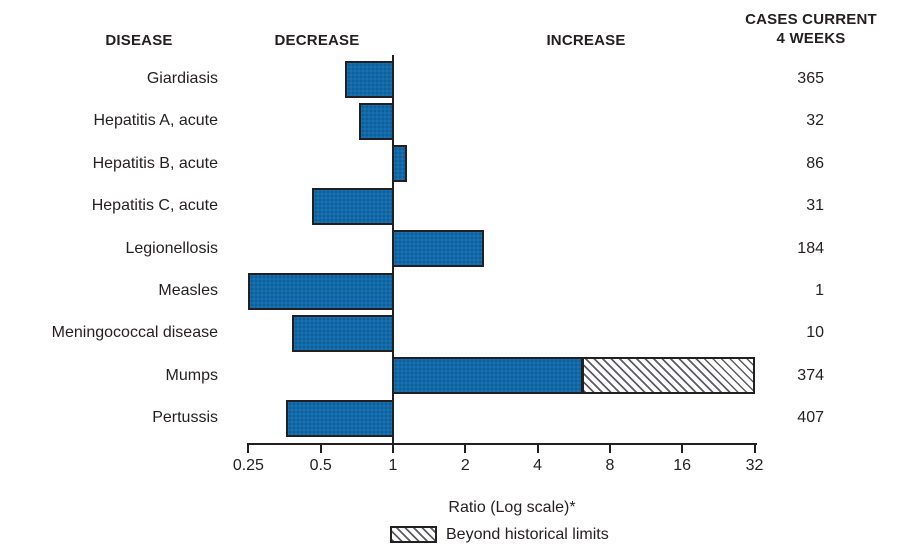 The image size is (912, 556). Describe the element at coordinates (248, 465) in the screenshot. I see `x-tick-label-0.25: 0.25` at that location.